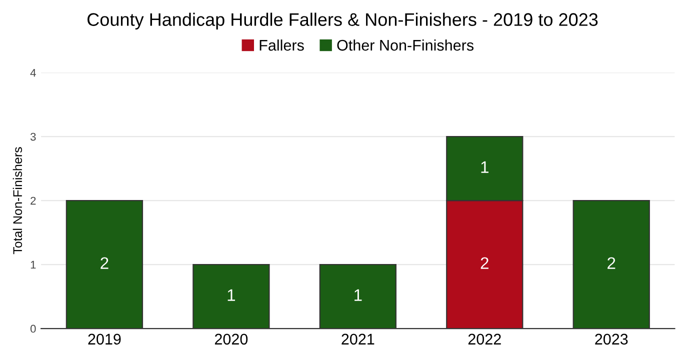 This screenshot has width=685, height=363. What do you see at coordinates (282, 45) in the screenshot?
I see `legend-label: Fallers` at bounding box center [282, 45].